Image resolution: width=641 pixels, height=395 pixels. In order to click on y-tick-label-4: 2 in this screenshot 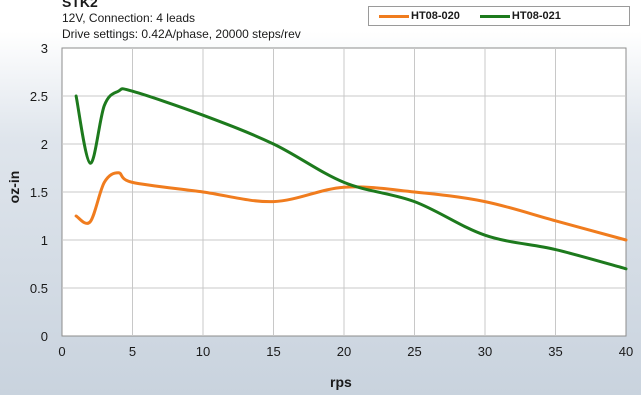, I will do `click(44, 144)`.